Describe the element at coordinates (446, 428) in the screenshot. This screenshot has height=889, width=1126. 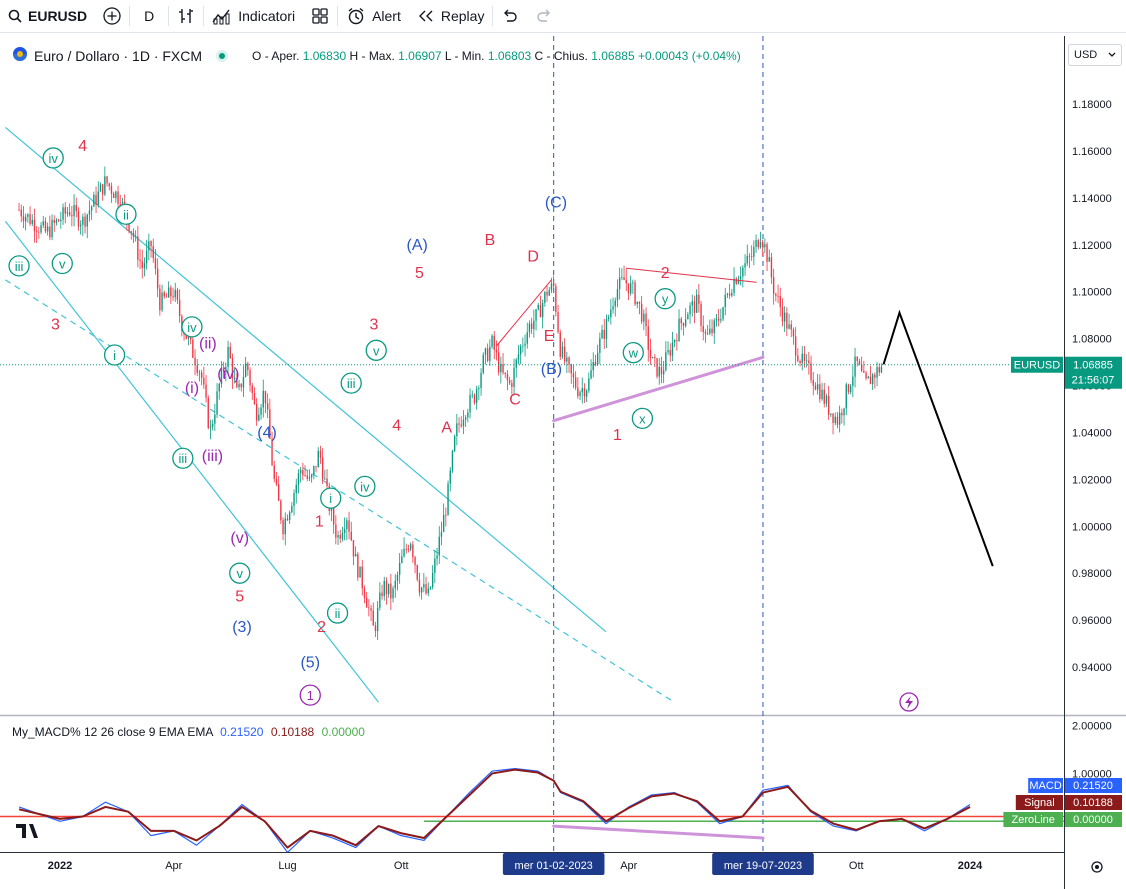
I see `wave-label: A` at that location.